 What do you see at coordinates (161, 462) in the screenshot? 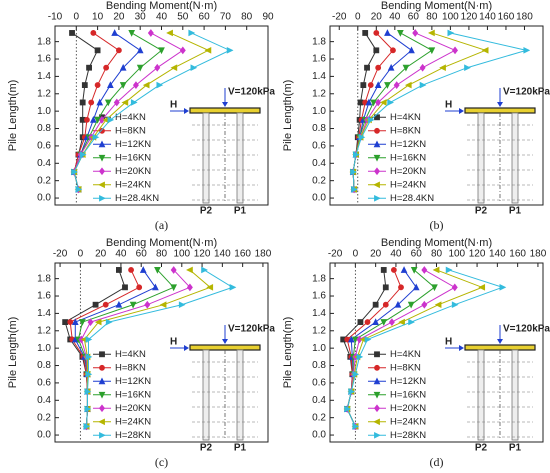
I see `caption: (c)` at bounding box center [161, 462].